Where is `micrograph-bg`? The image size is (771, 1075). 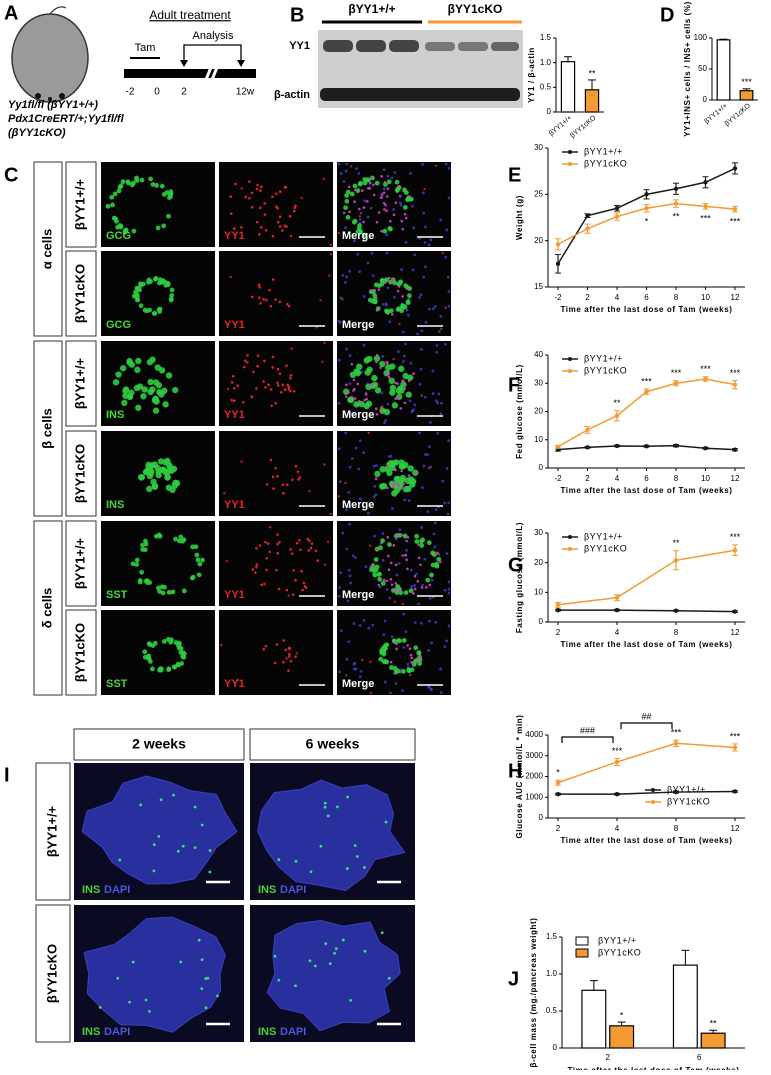
micrograph-bg is located at coordinates (394, 383).